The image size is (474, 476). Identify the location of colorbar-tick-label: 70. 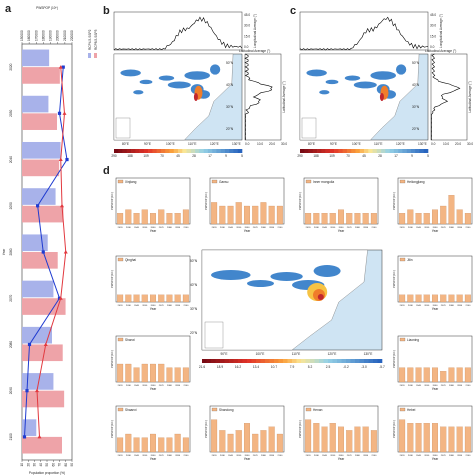
(348, 156).